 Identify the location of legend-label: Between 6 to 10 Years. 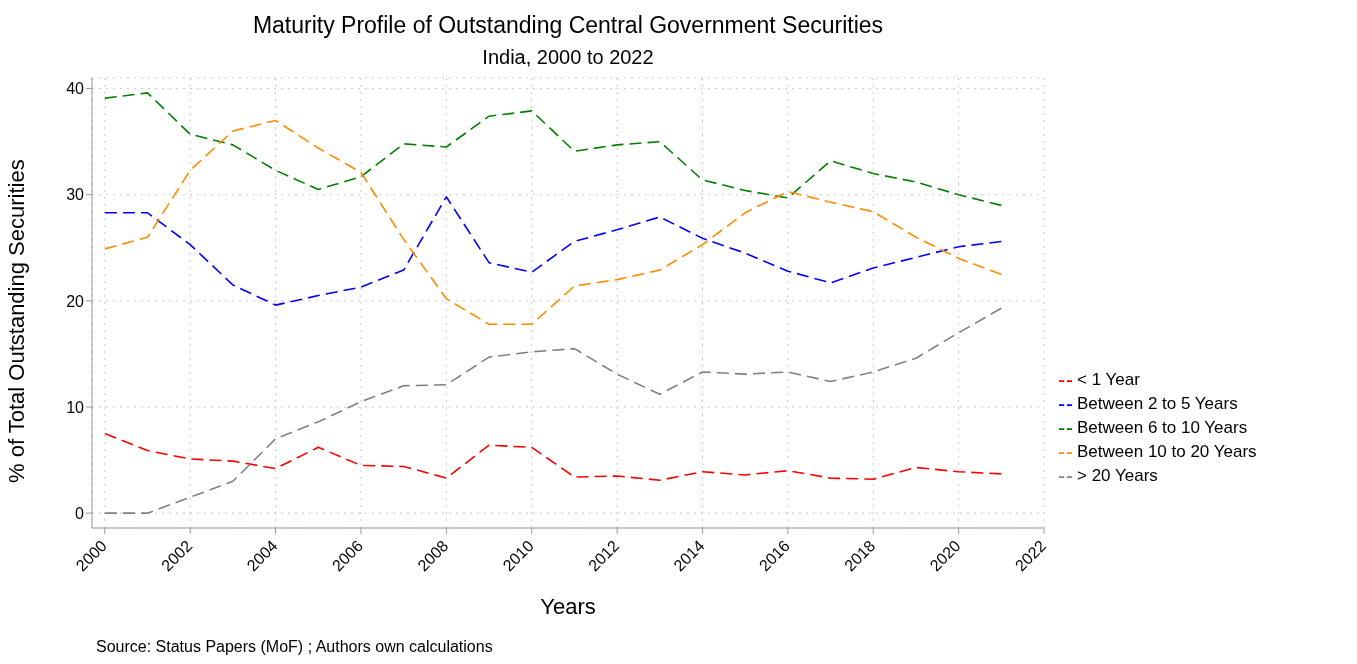
(1162, 427).